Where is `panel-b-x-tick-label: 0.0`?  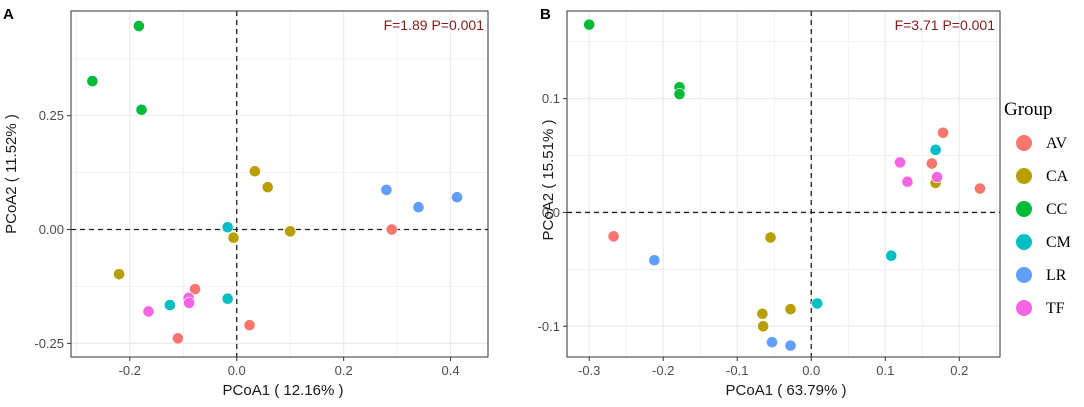
panel-b-x-tick-label: 0.0 is located at coordinates (811, 370).